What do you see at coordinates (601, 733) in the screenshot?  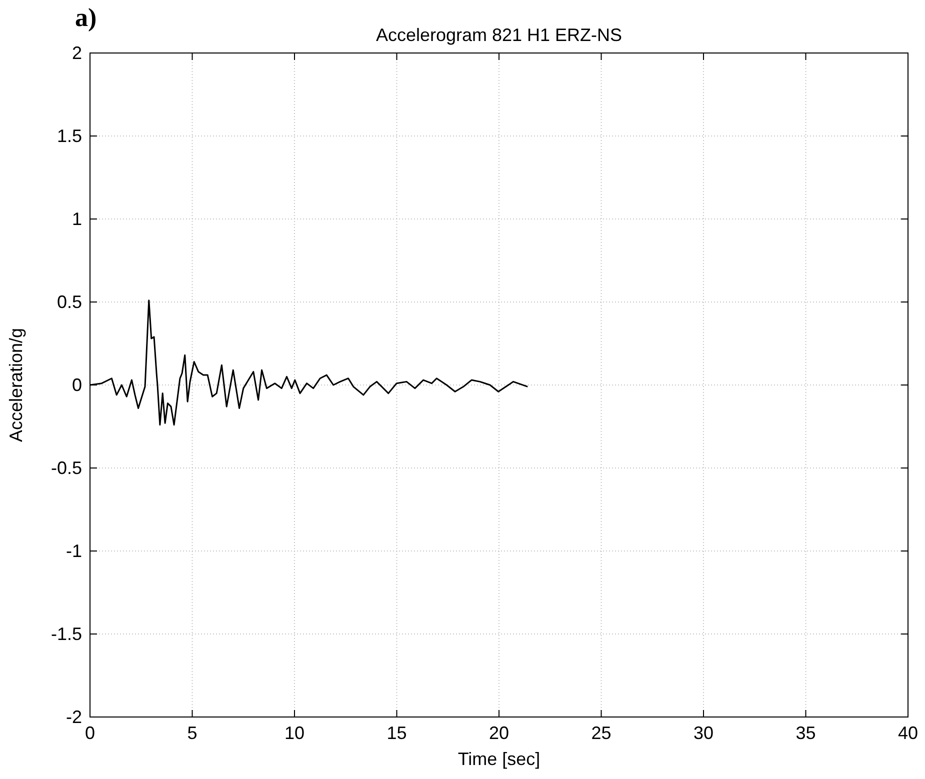 I see `x-tick-label: 25` at bounding box center [601, 733].